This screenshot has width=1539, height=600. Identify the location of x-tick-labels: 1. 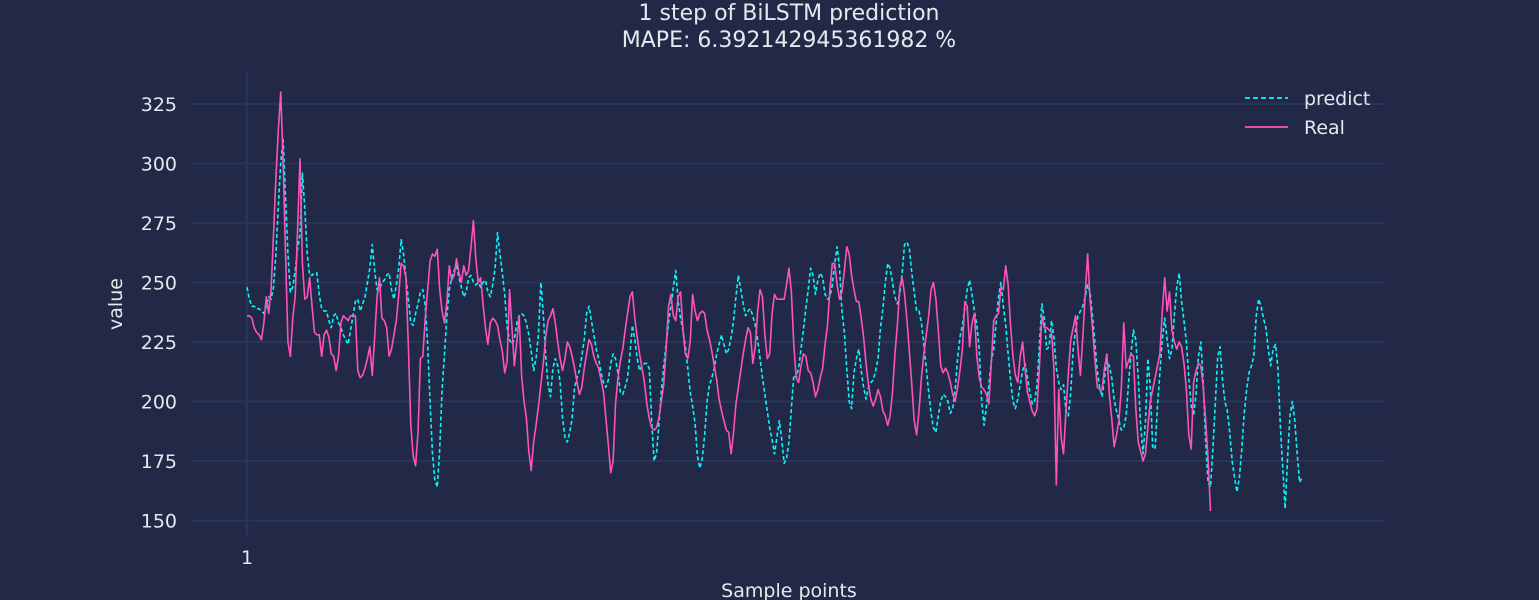
(247, 558).